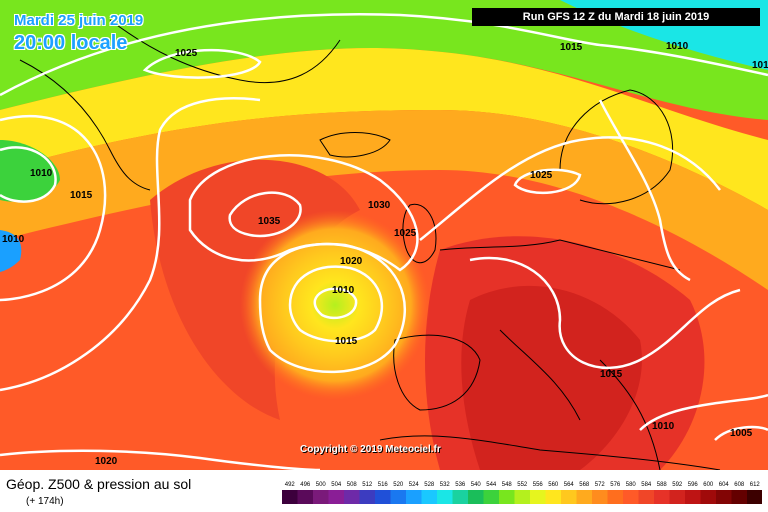  I want to click on scale-label: 536, so click(460, 485).